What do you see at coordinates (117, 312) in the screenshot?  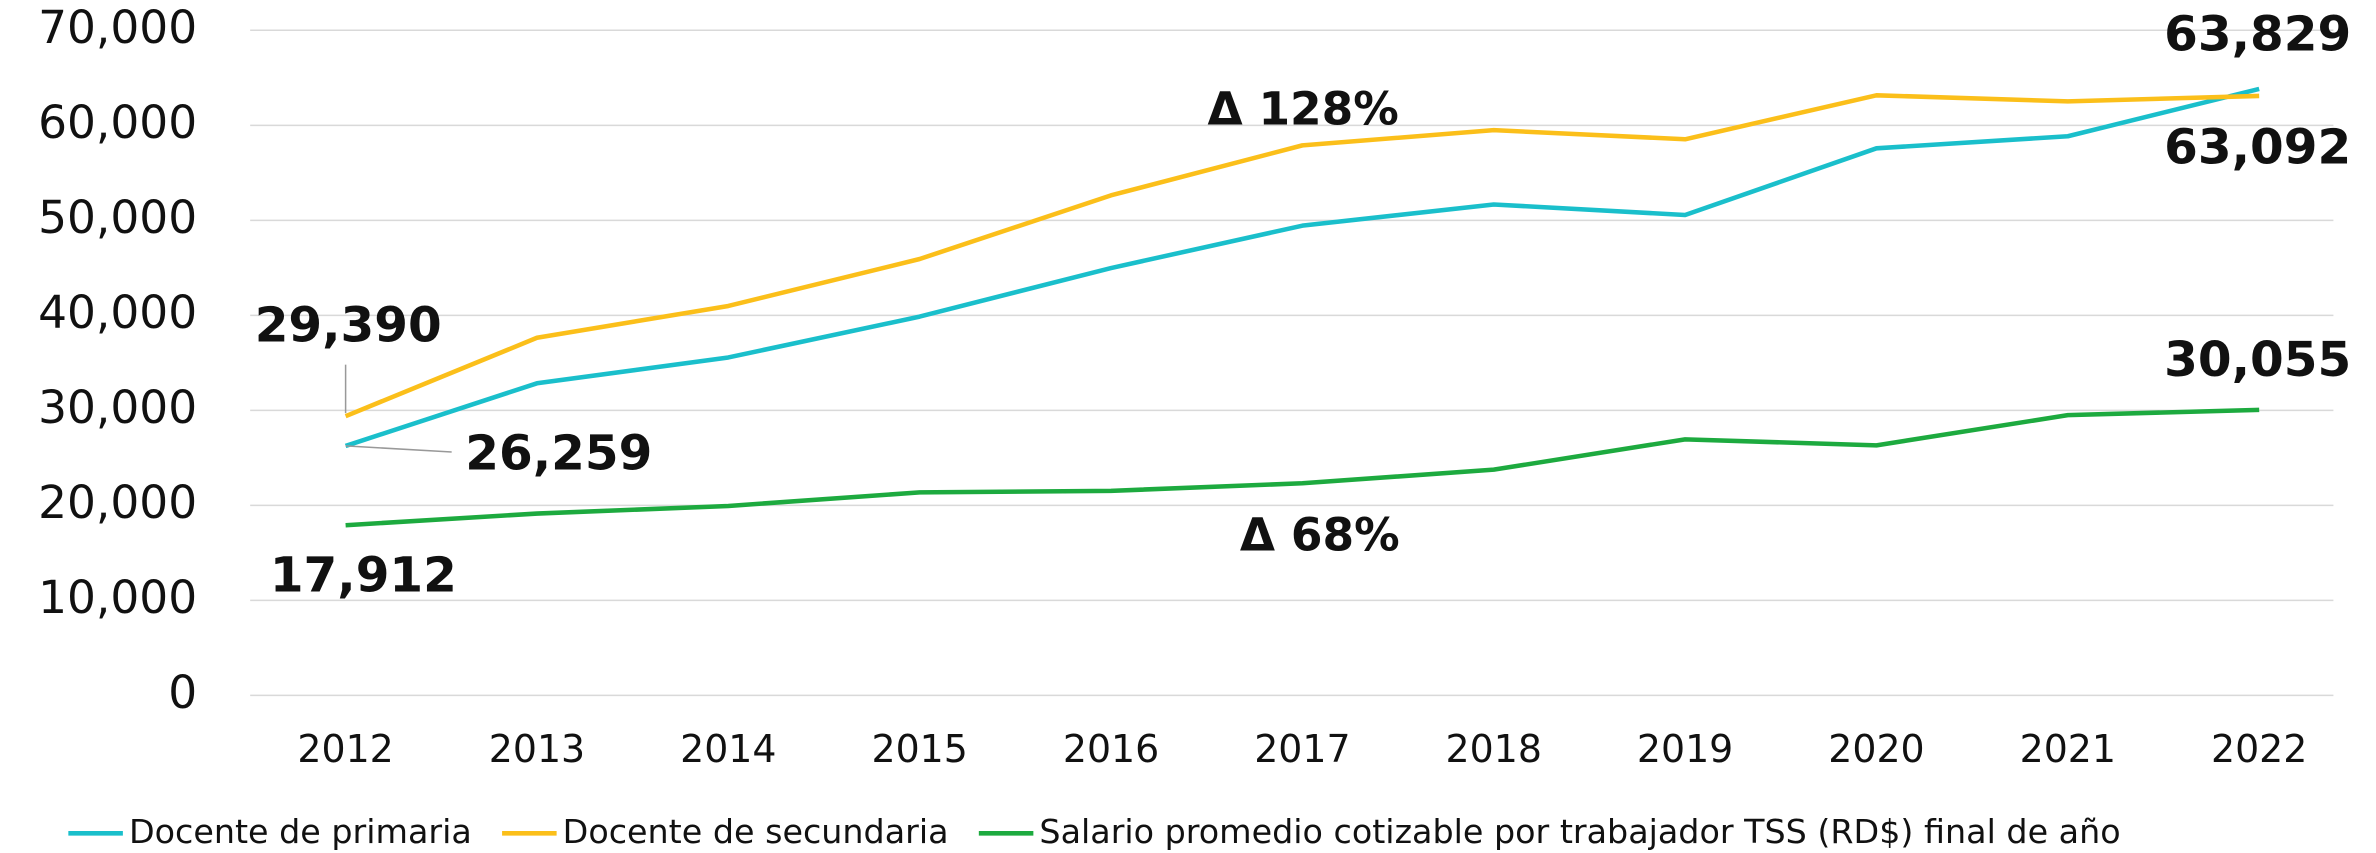 I see `y-tick-label: 40,000` at bounding box center [117, 312].